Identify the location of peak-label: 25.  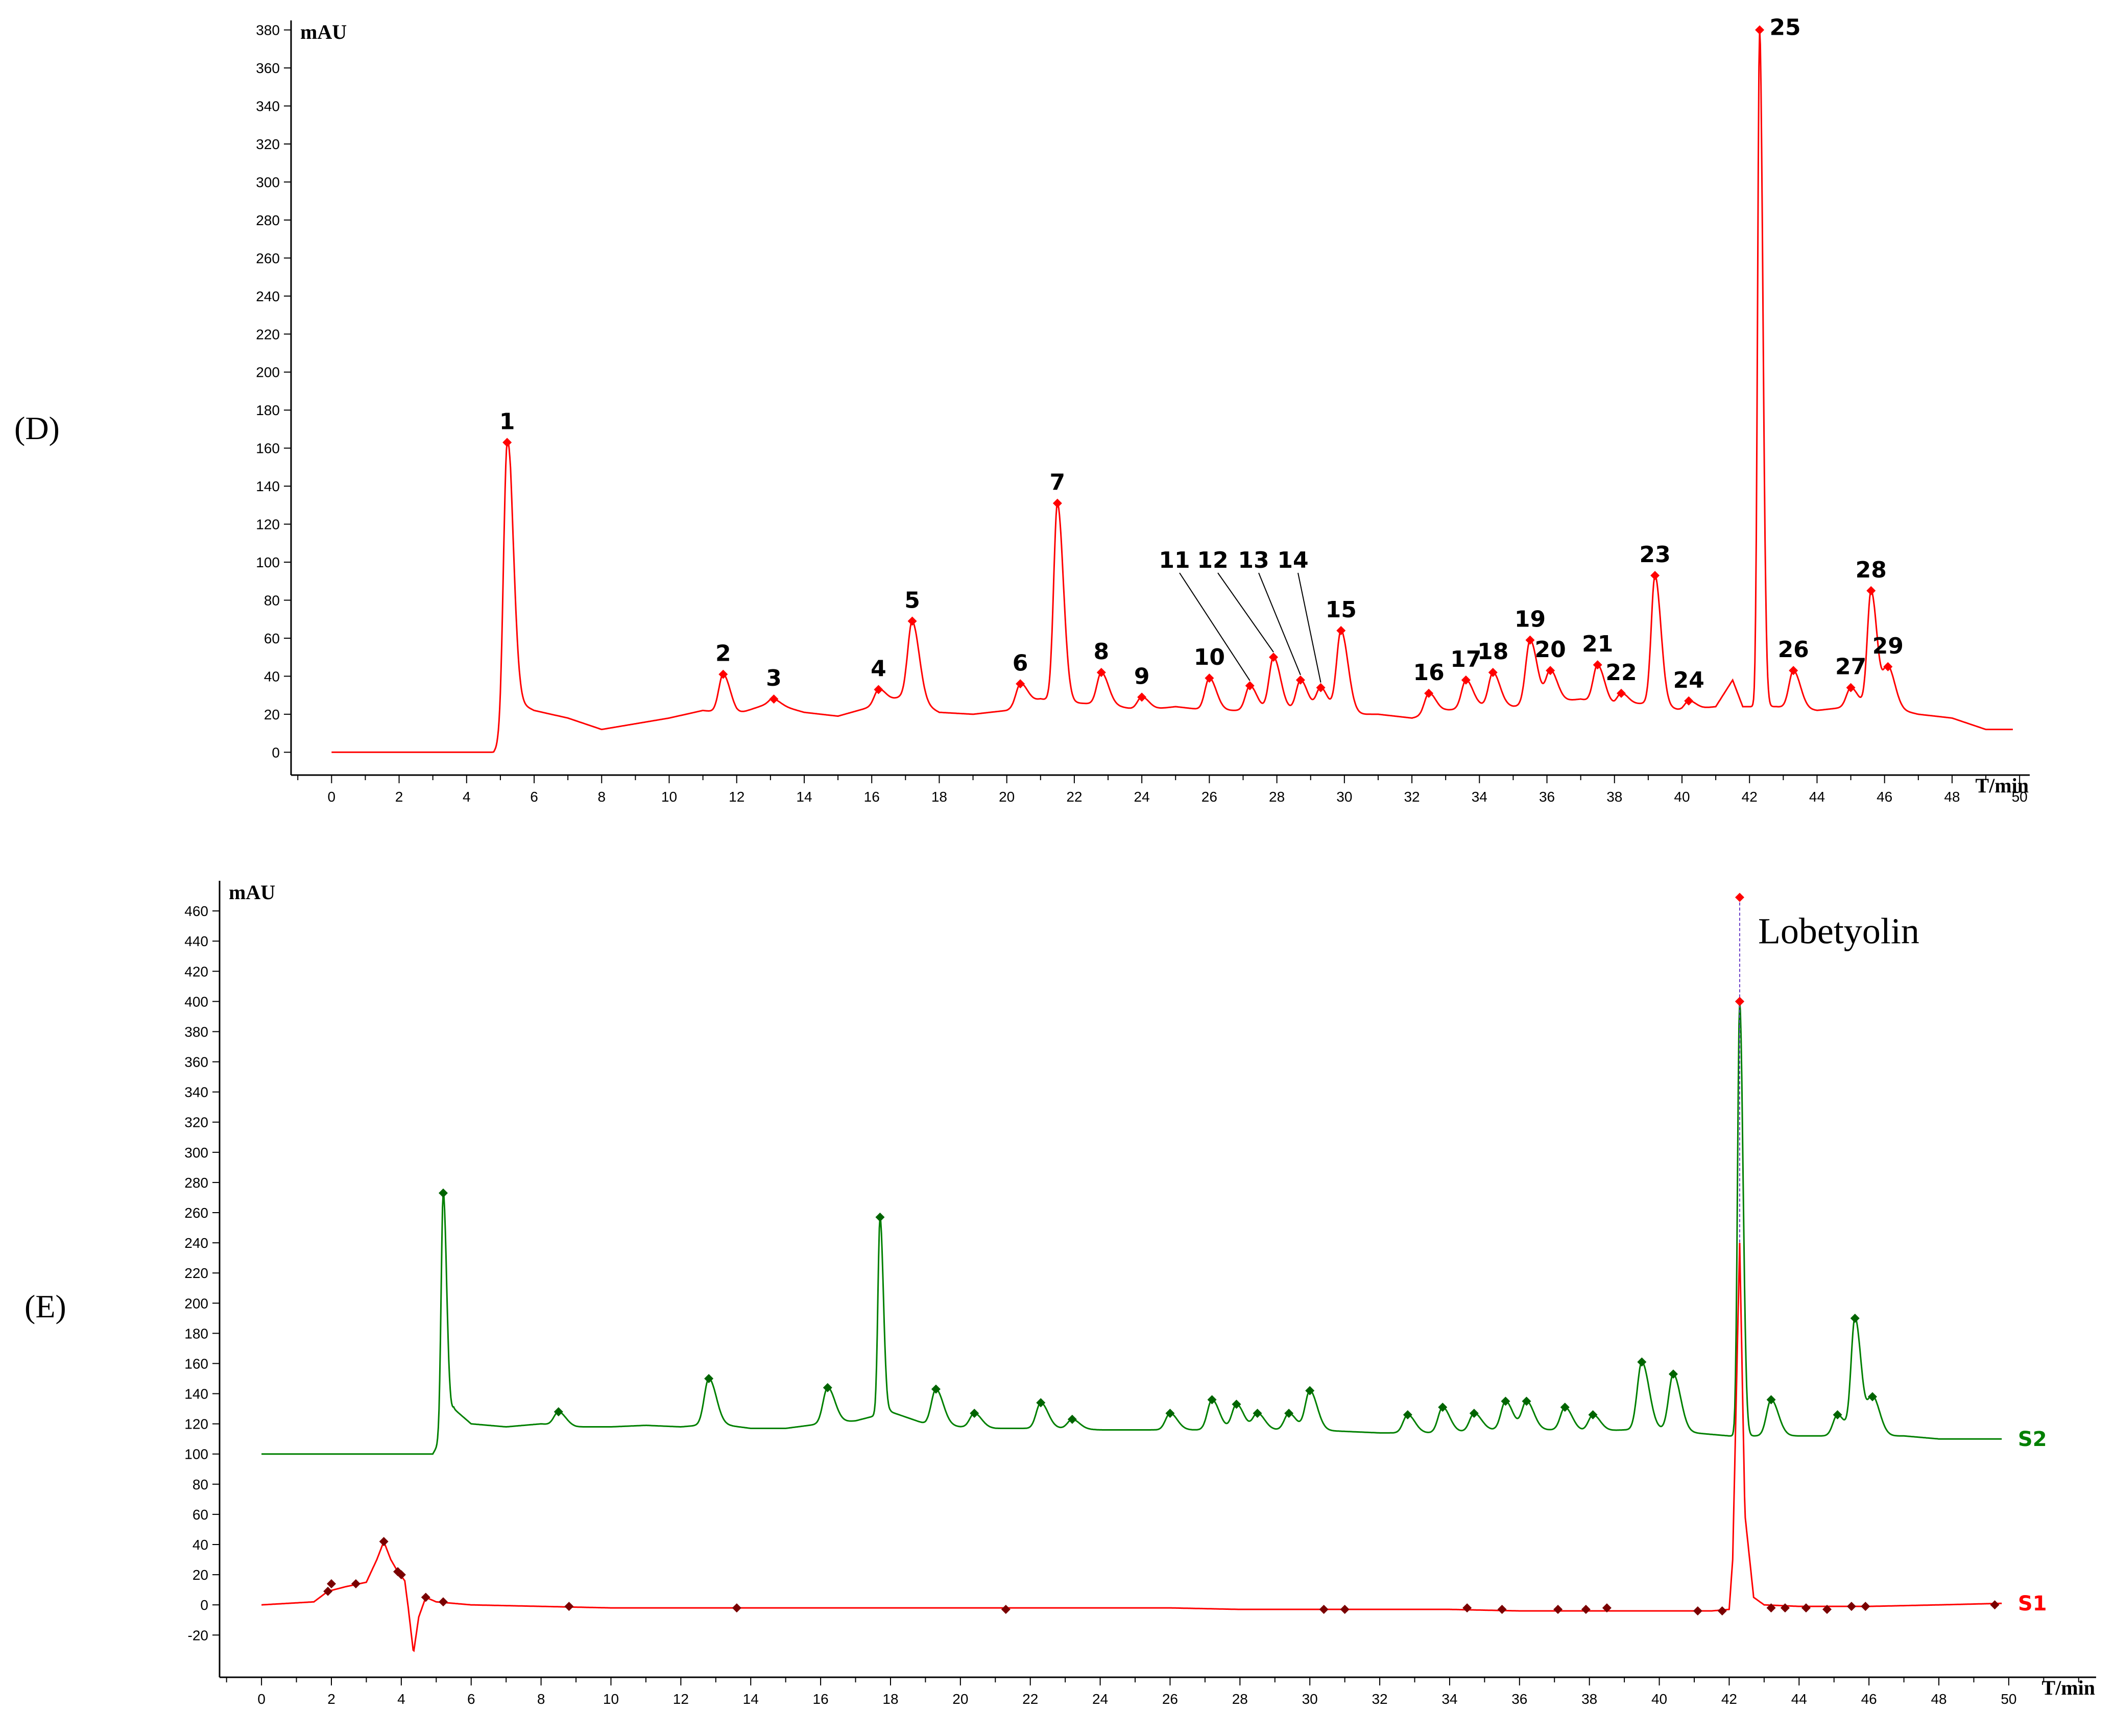
(1784, 28).